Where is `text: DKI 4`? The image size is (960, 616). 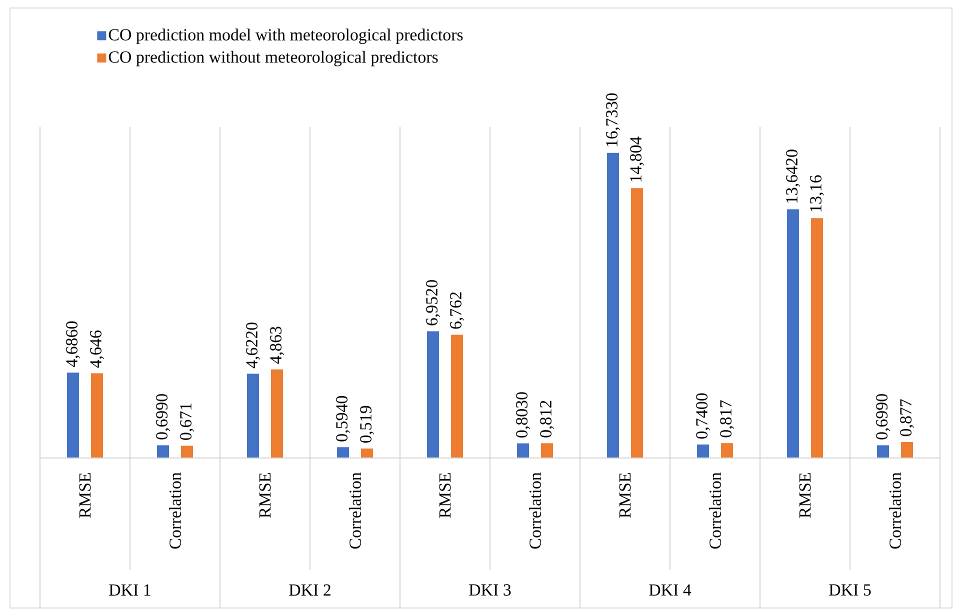 text: DKI 4 is located at coordinates (670, 590).